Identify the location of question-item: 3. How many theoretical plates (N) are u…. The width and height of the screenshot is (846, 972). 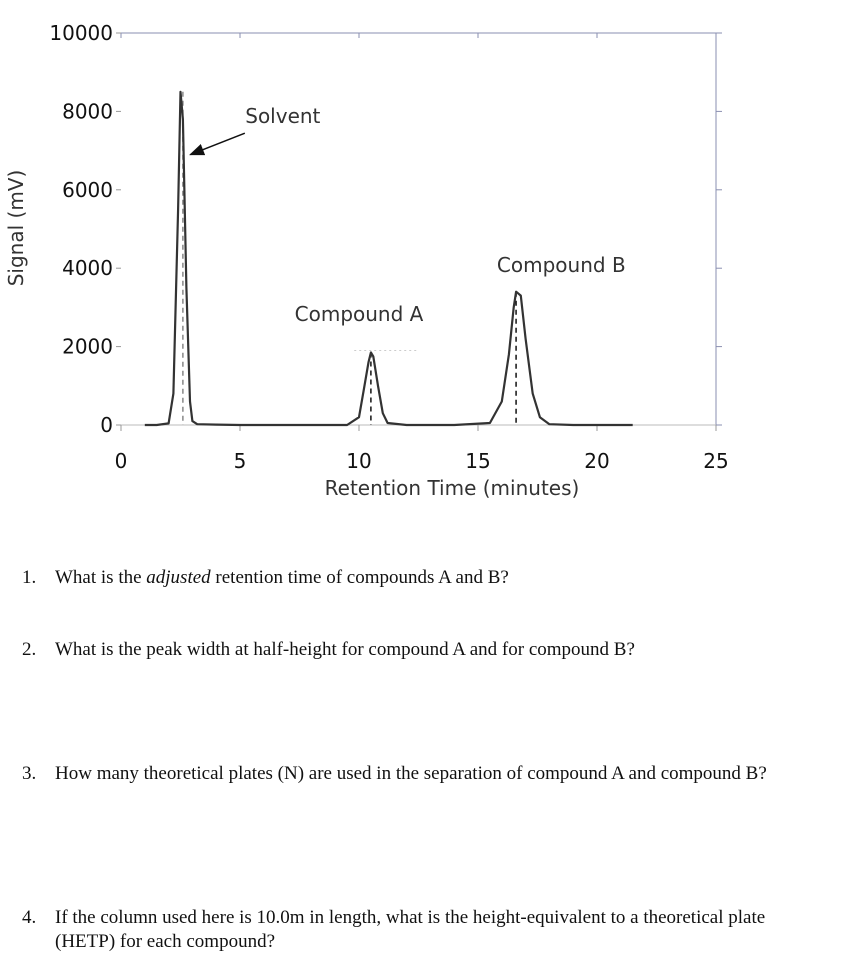
(425, 774).